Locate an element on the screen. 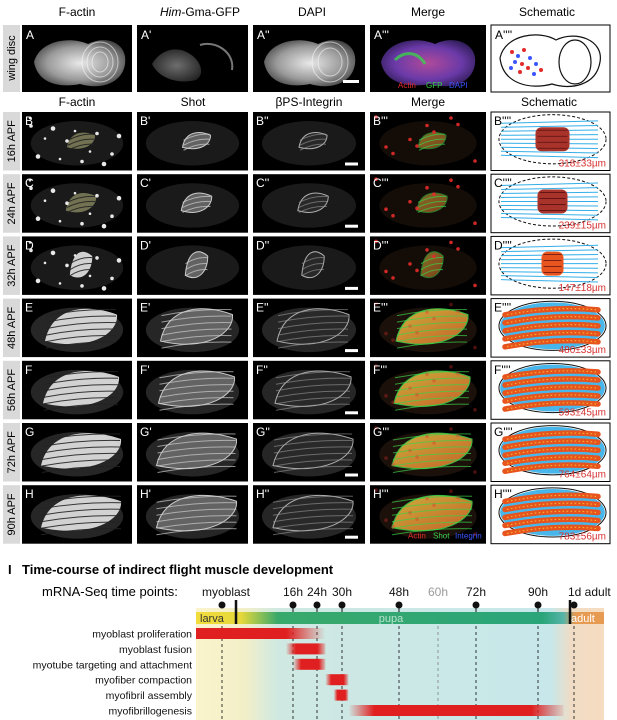 The height and width of the screenshot is (720, 617). top-header-gma-rest: -Gma-GFP is located at coordinates (210, 12).